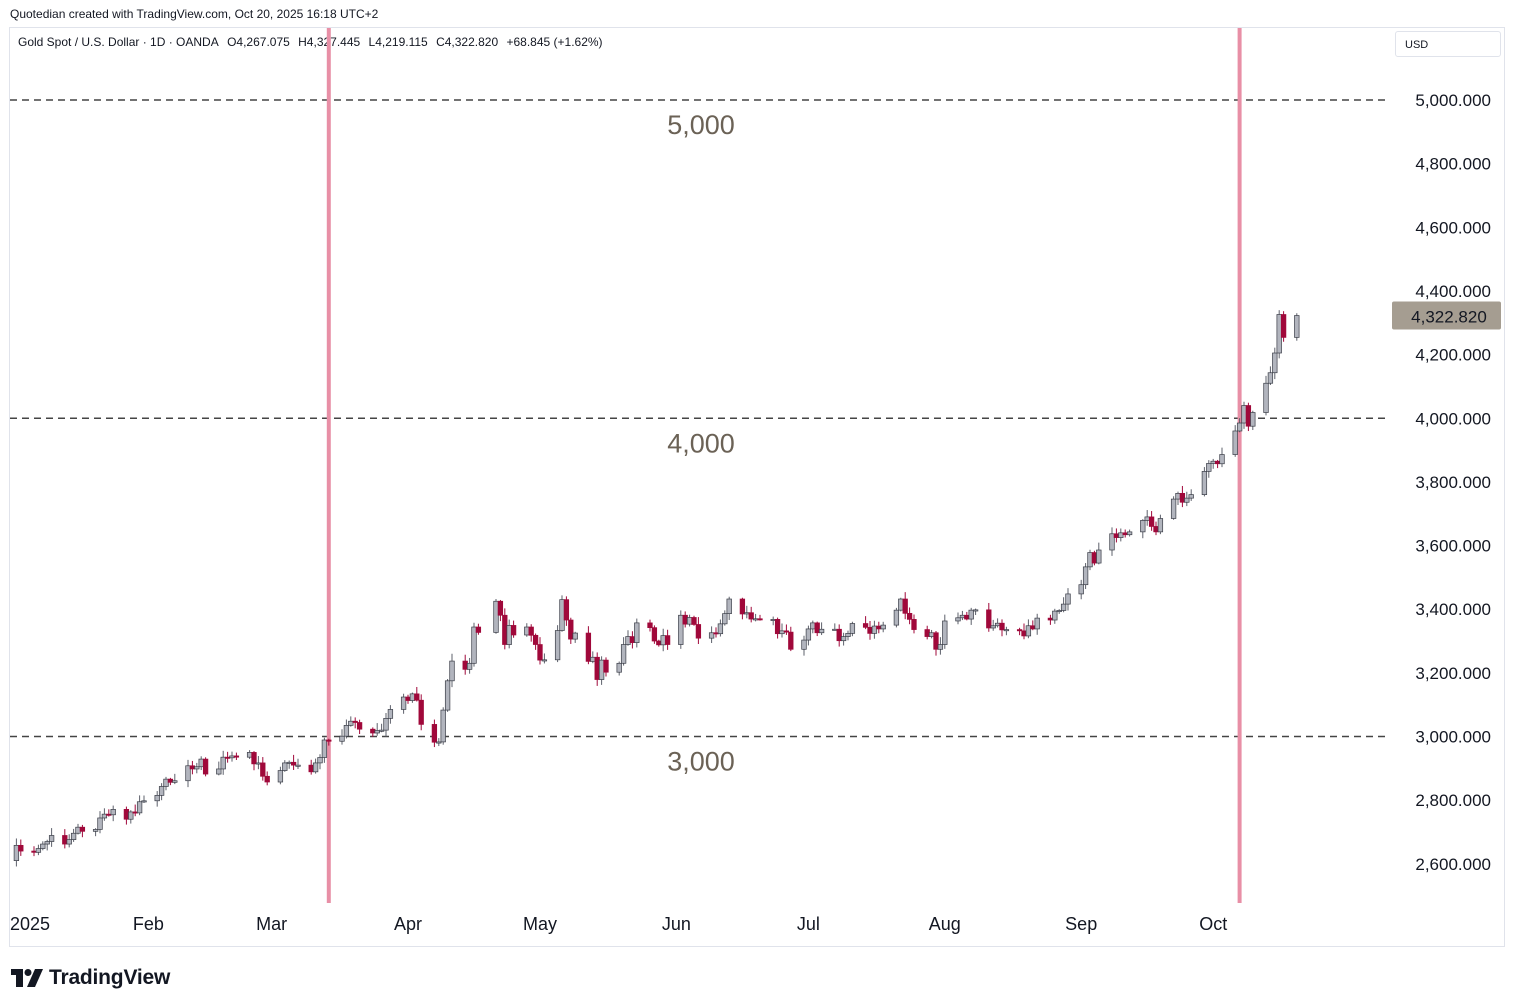 Image resolution: width=1515 pixels, height=1008 pixels. I want to click on brand-name: TradingView, so click(110, 977).